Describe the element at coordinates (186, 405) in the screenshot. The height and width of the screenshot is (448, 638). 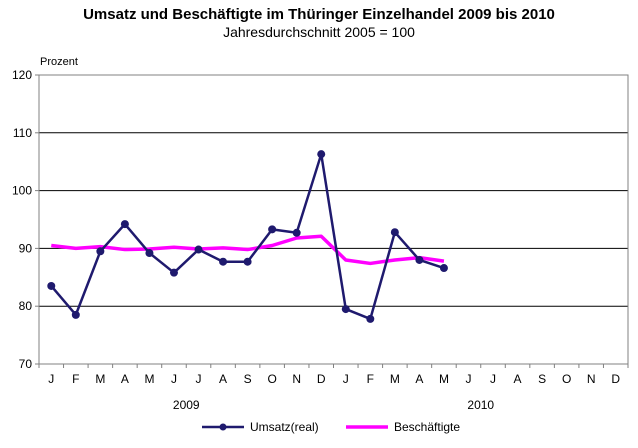
I see `year-label: 2009` at that location.